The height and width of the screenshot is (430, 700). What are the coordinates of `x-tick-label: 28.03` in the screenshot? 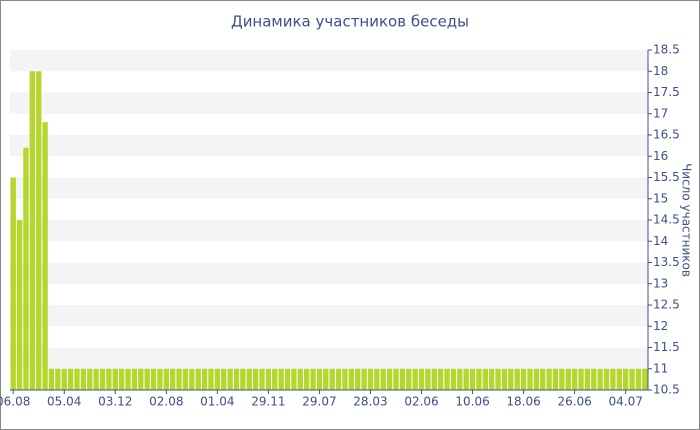 It's located at (370, 402).